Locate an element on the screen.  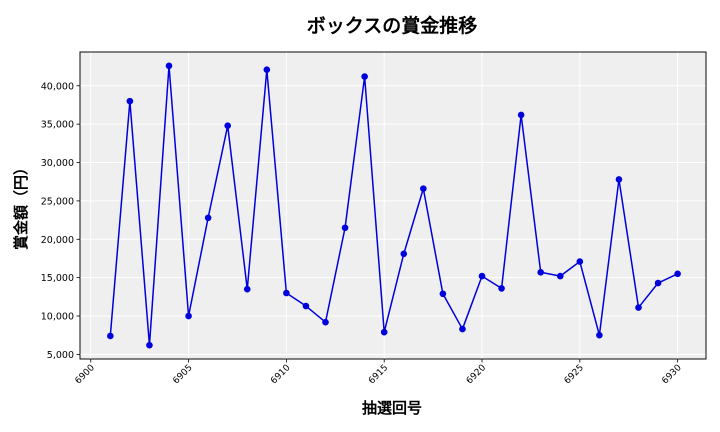
y-axis-label: 賞金額（円） is located at coordinates (21, 205).